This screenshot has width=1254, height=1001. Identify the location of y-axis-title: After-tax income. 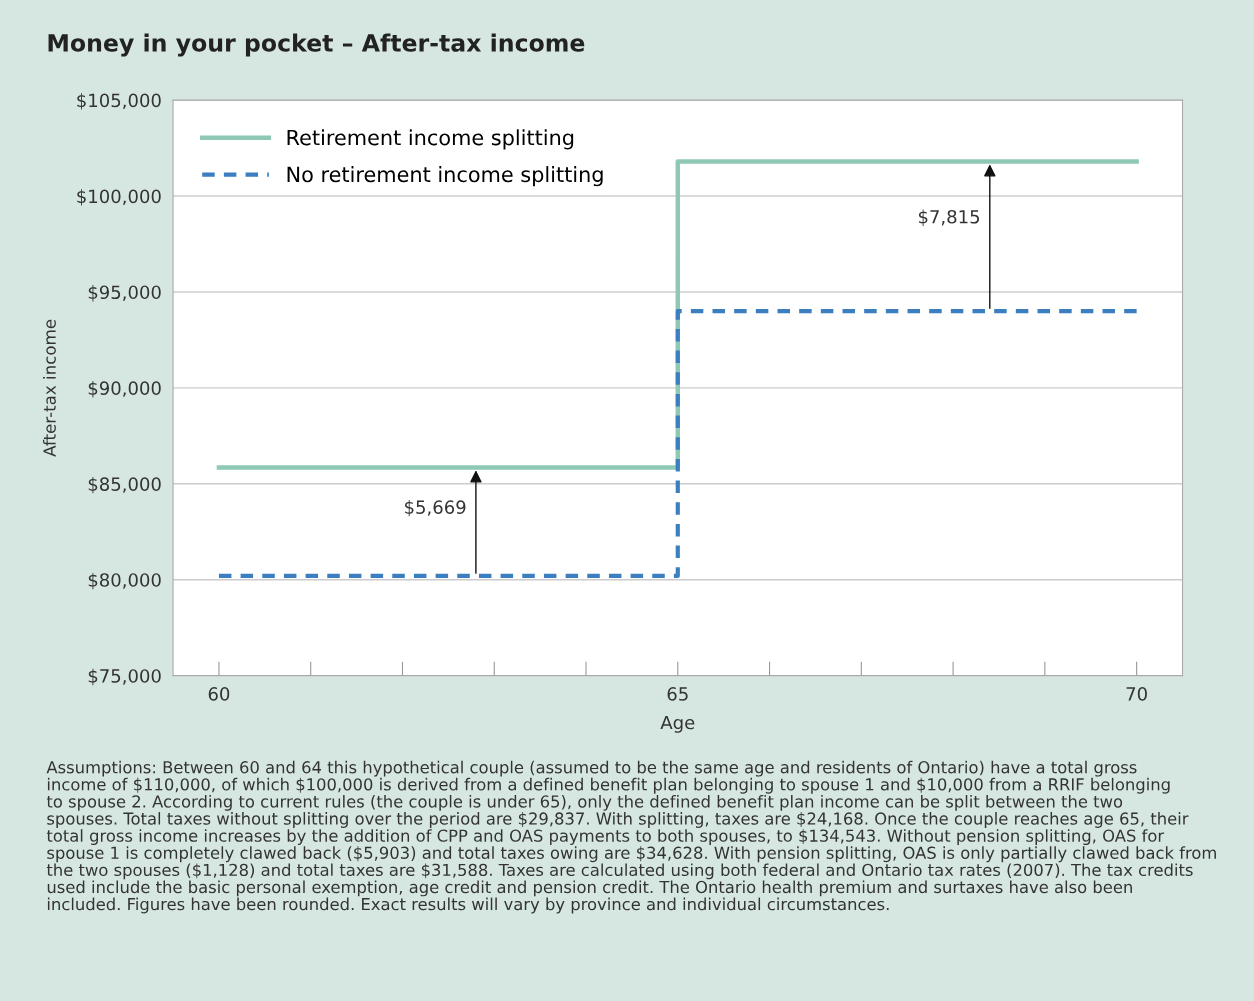
(49, 388).